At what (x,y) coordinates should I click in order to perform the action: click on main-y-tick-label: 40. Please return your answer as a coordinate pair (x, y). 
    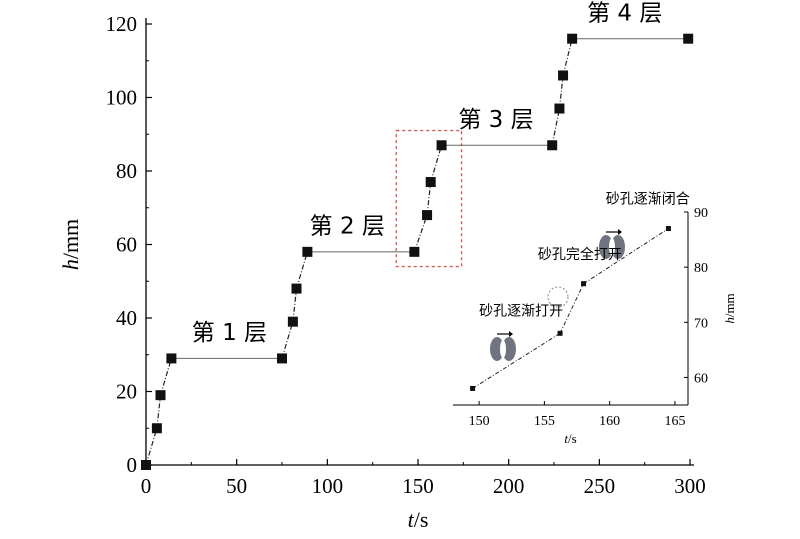
    Looking at the image, I should click on (126, 318).